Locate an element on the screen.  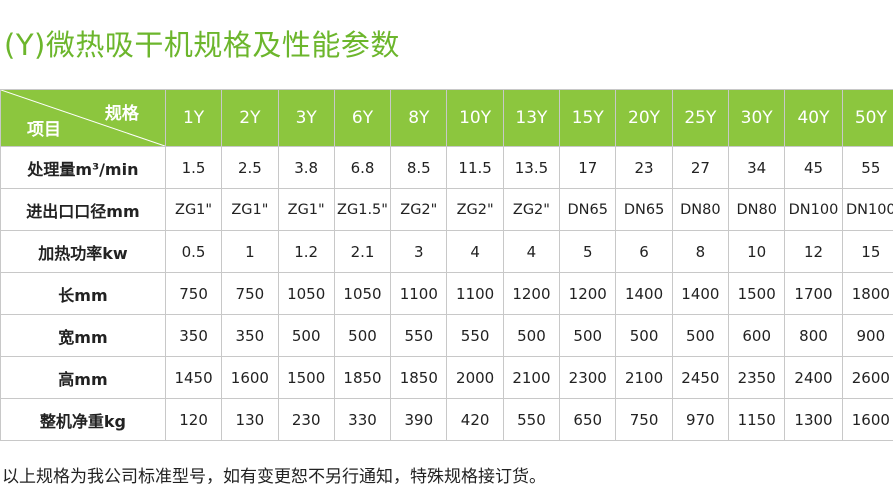
table-cell: 0.5 is located at coordinates (193, 251).